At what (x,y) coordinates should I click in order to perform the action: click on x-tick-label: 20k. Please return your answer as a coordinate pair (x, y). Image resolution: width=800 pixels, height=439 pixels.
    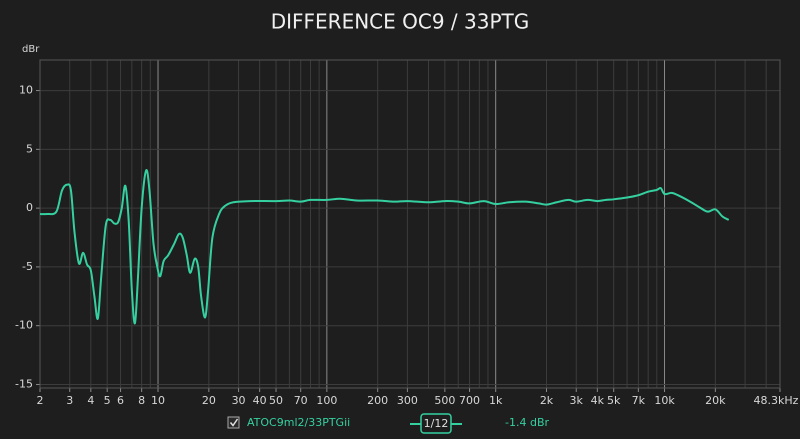
    Looking at the image, I should click on (715, 400).